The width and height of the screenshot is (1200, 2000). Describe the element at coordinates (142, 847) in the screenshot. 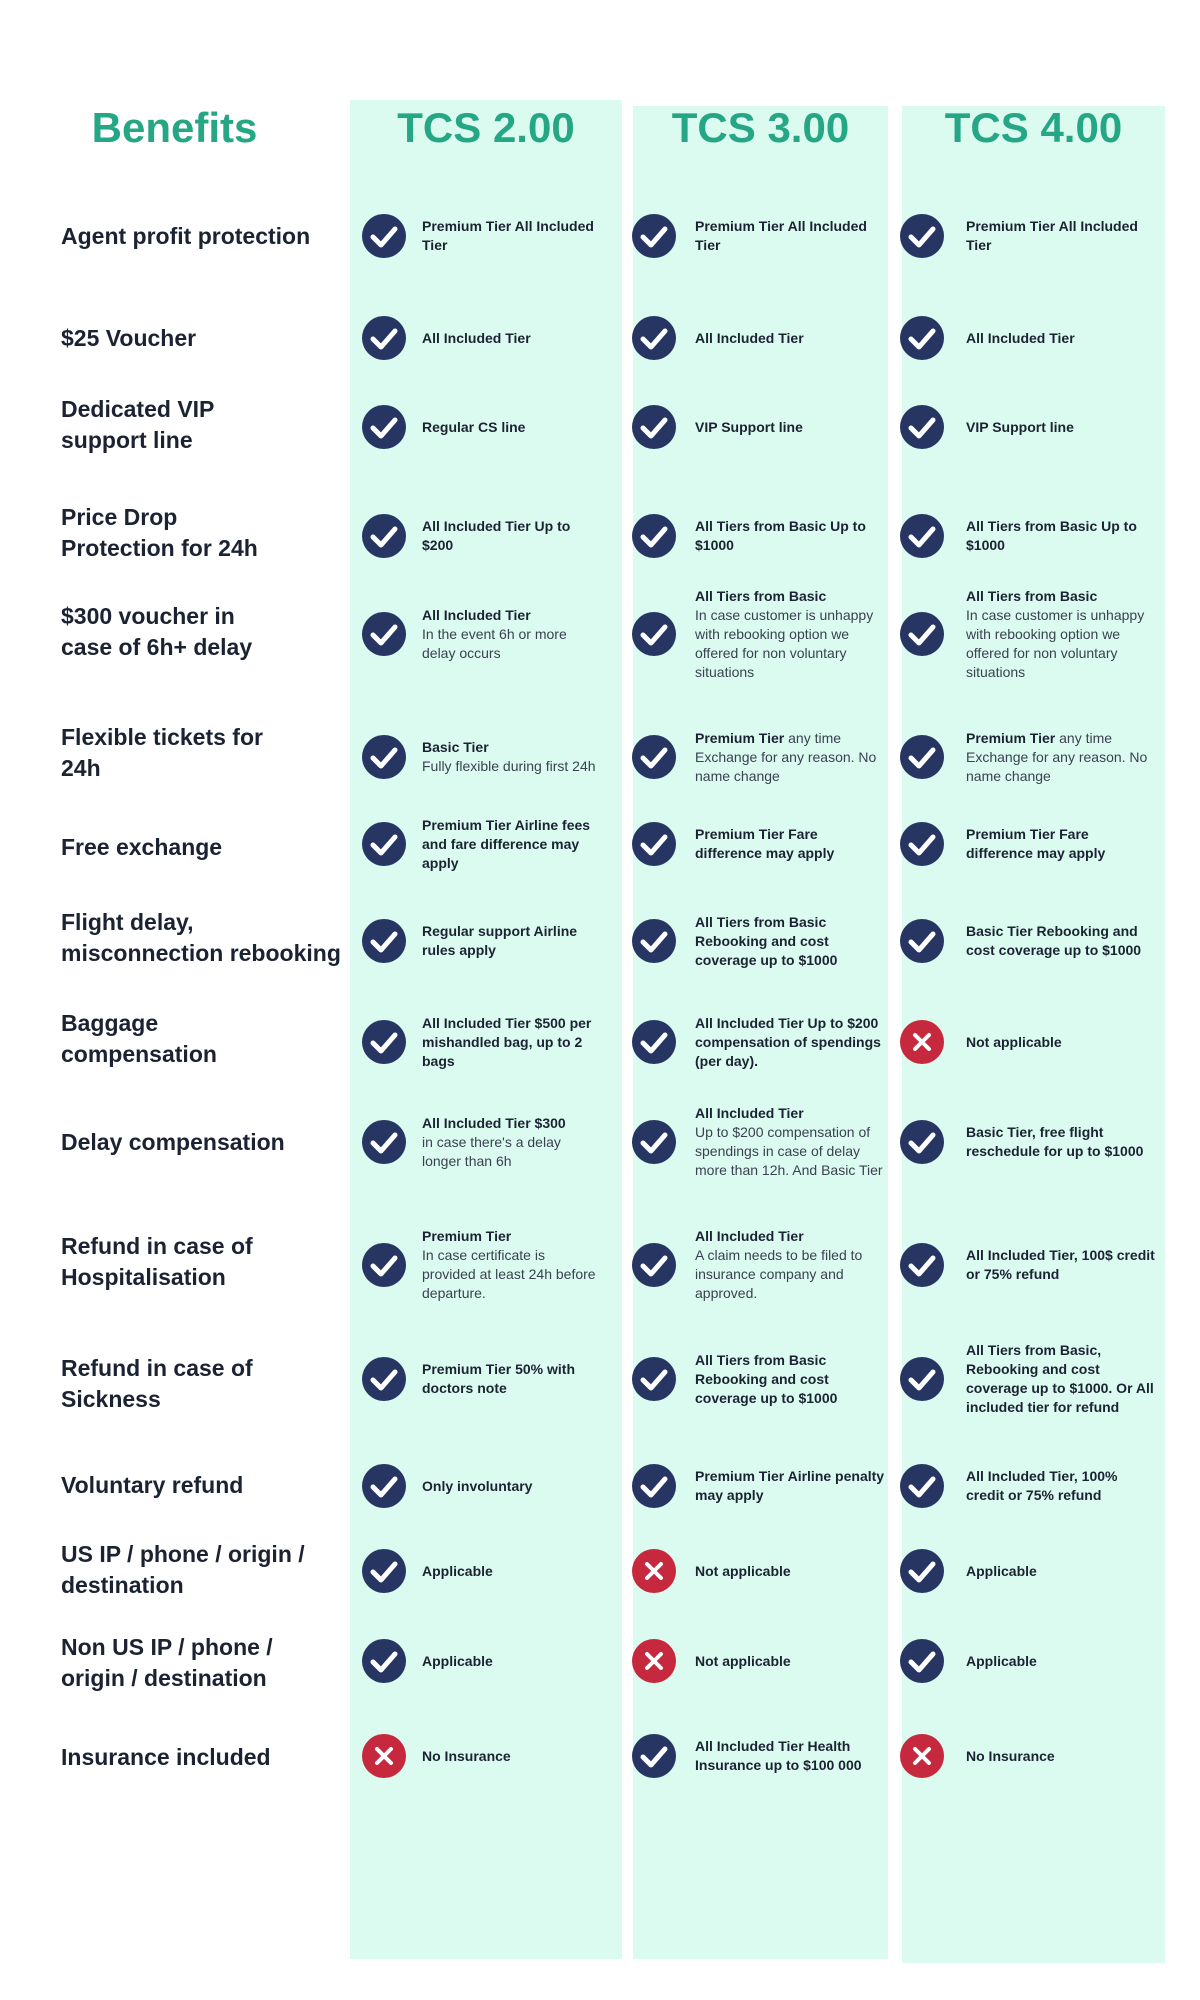

I see `benefit-label: Free exchange` at that location.